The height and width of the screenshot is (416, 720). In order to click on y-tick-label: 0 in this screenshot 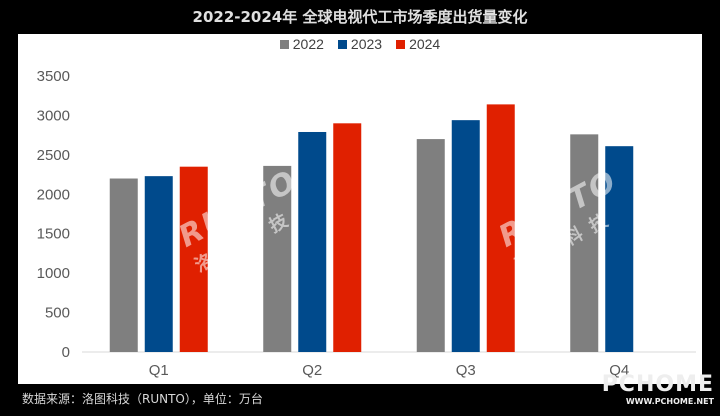, I will do `click(66, 352)`.